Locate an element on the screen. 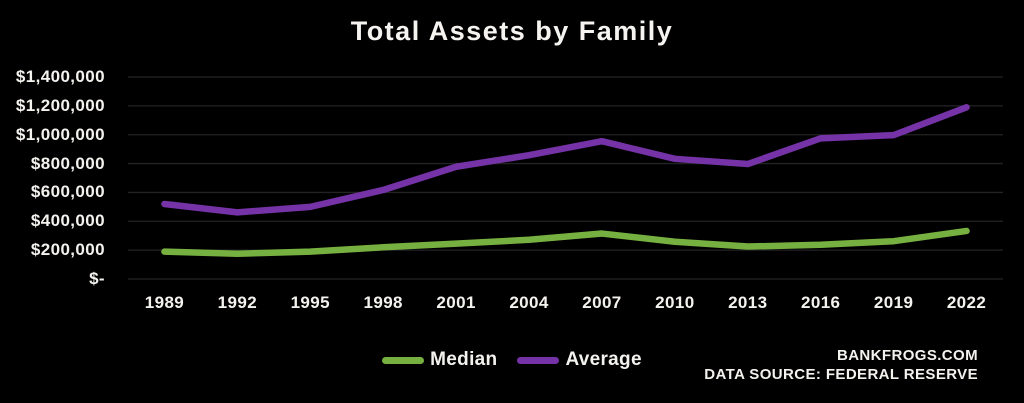 The width and height of the screenshot is (1024, 403). x-axis-tick-label: 1989 is located at coordinates (164, 302).